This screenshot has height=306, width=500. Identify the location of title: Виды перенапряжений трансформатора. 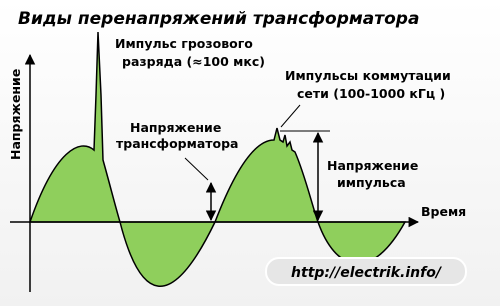
(218, 19).